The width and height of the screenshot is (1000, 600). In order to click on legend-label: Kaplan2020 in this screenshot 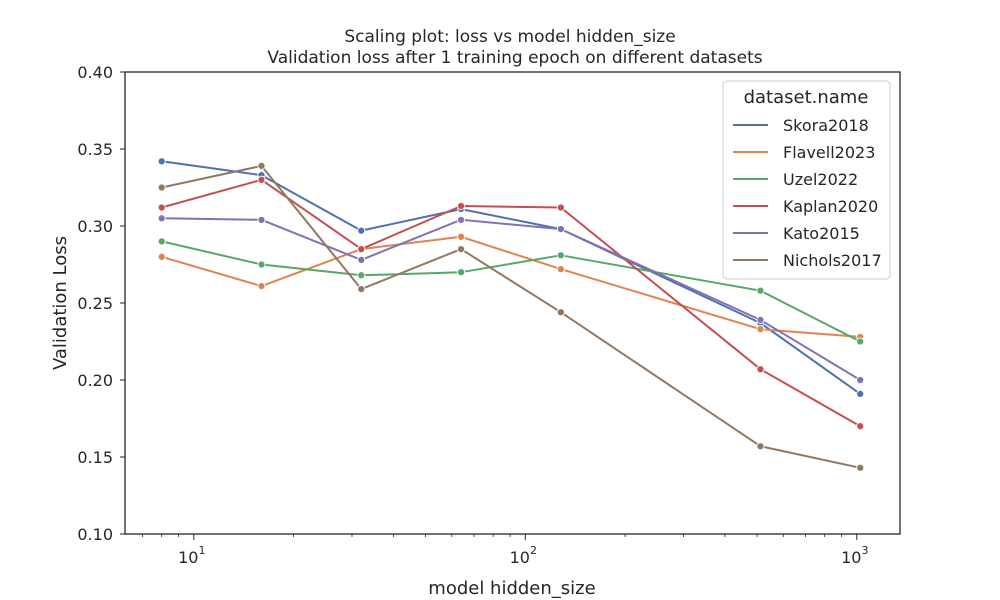, I will do `click(830, 206)`.